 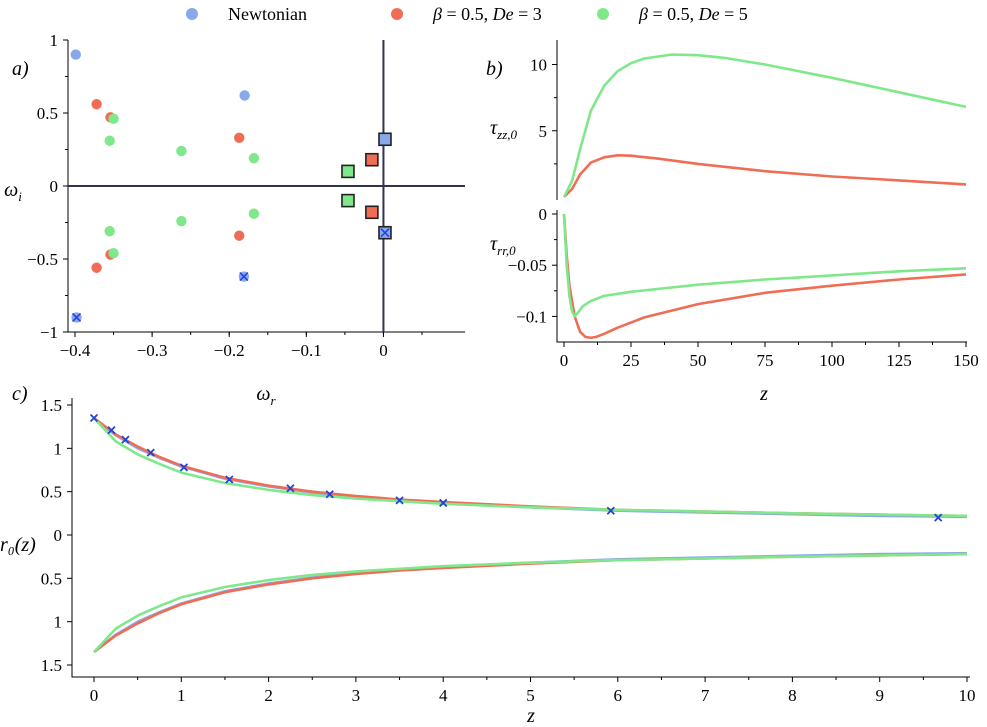 What do you see at coordinates (266, 395) in the screenshot?
I see `x-axis-label: ωr` at bounding box center [266, 395].